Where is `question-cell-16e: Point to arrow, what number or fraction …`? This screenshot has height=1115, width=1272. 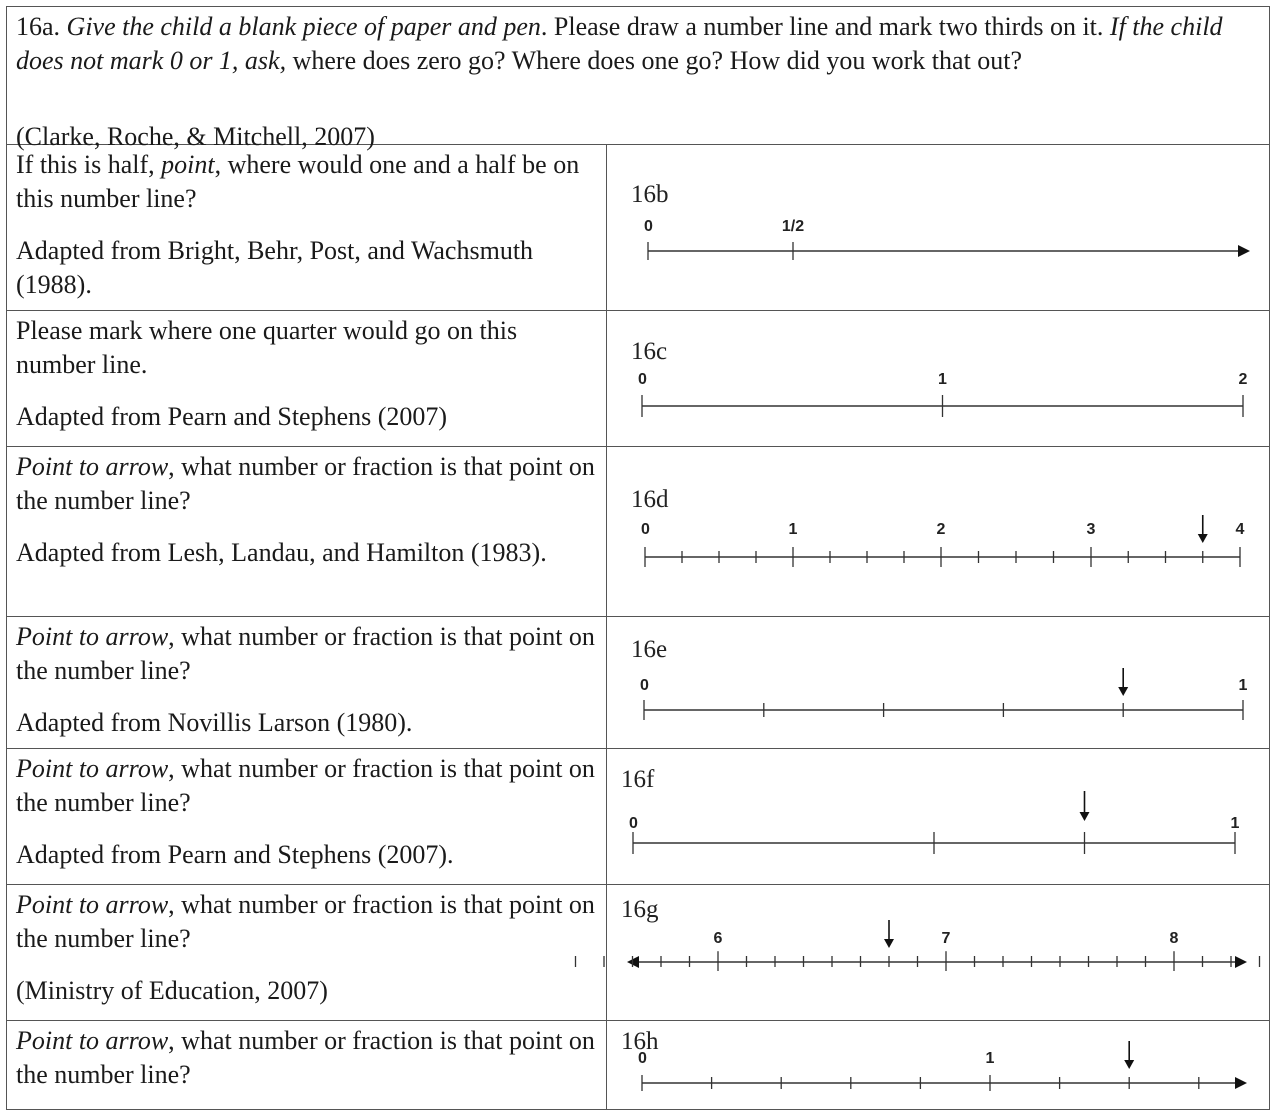
question-cell-16e: Point to arrow, what number or fraction … is located at coordinates (306, 680).